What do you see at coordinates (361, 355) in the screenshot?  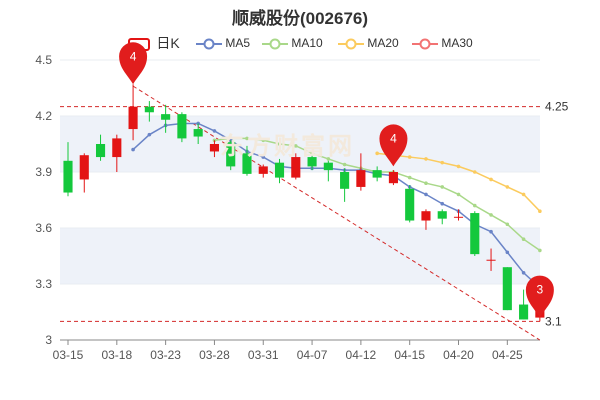 I see `x-tick-label: 04-12` at bounding box center [361, 355].